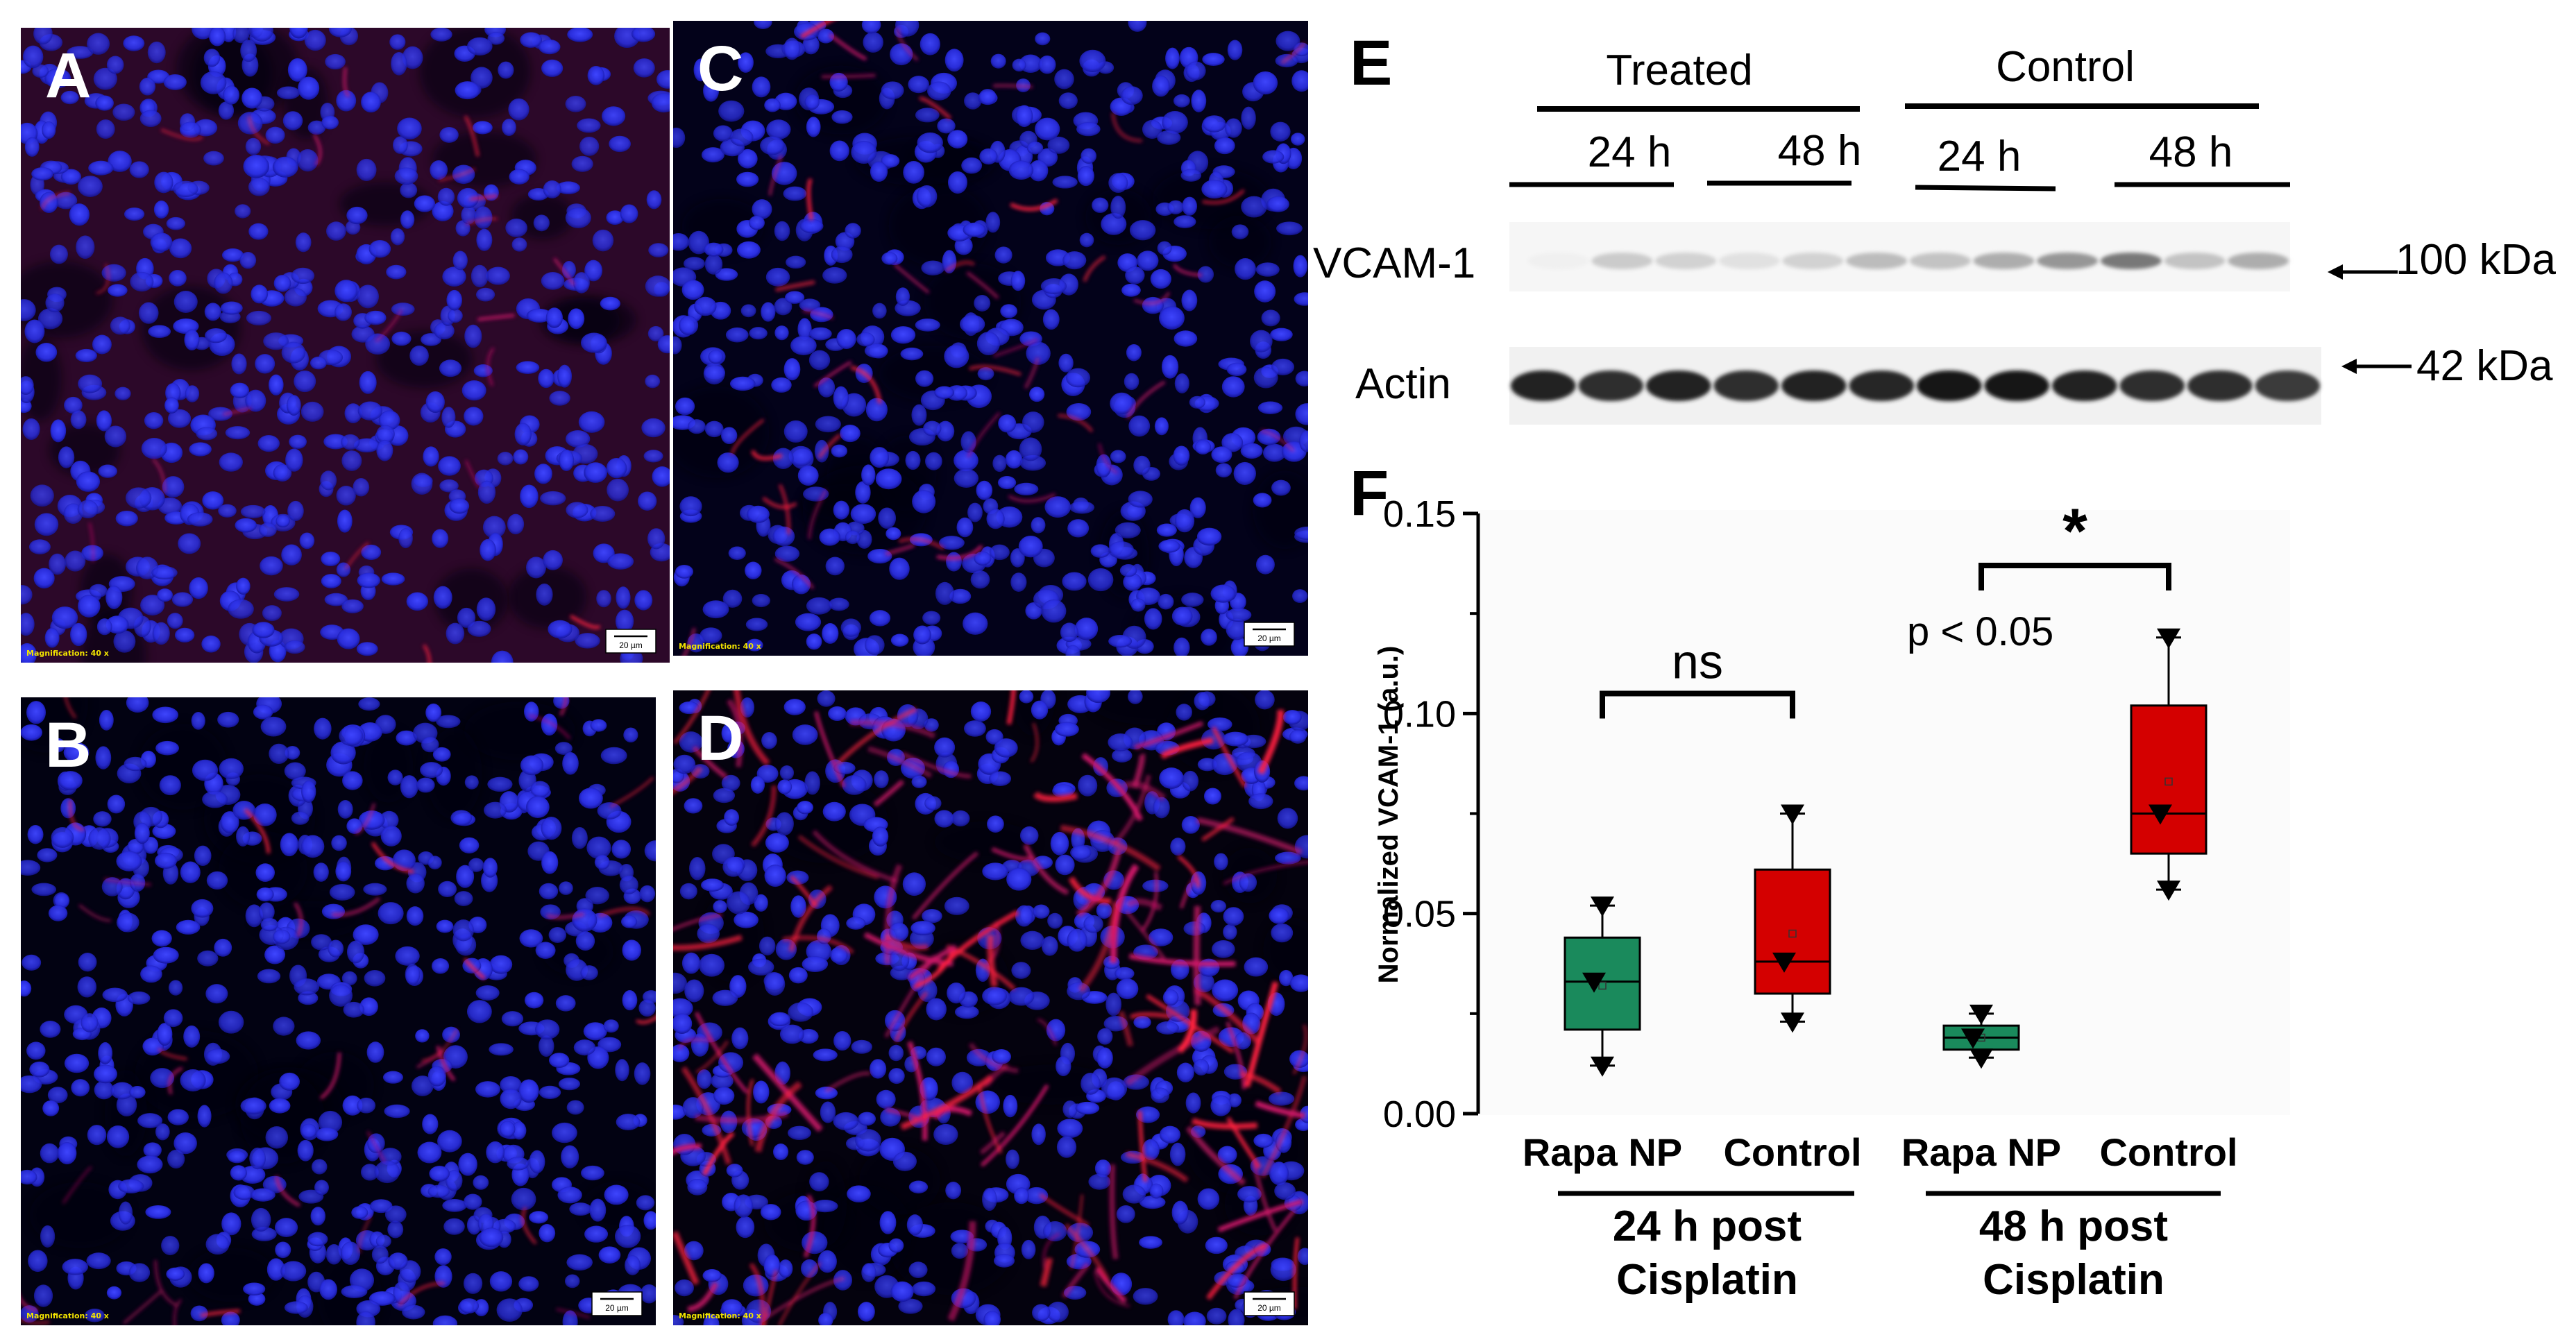 Image resolution: width=2576 pixels, height=1335 pixels. What do you see at coordinates (841, 100) in the screenshot?
I see `lumen-gap` at bounding box center [841, 100].